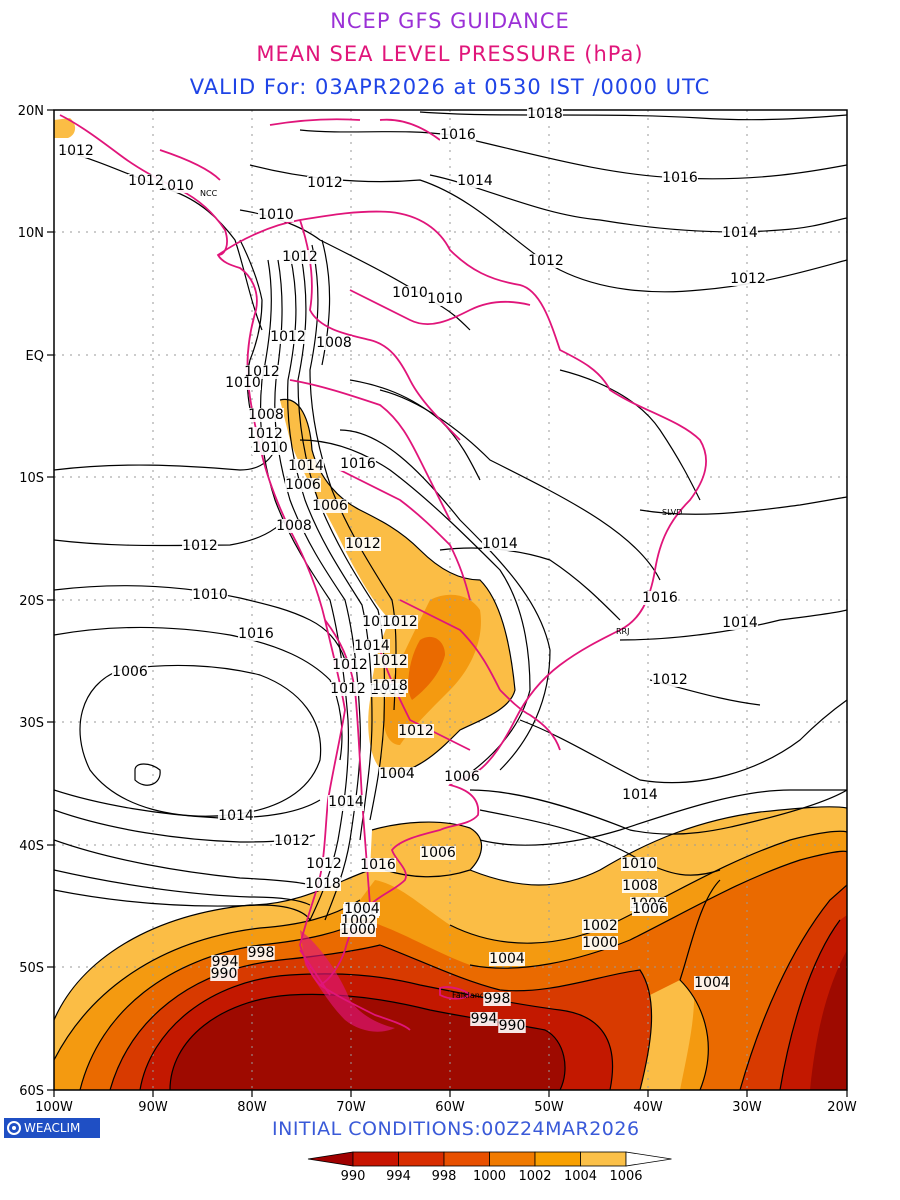 The height and width of the screenshot is (1200, 900). Describe the element at coordinates (842, 1107) in the screenshot. I see `lon-label: 20W` at that location.